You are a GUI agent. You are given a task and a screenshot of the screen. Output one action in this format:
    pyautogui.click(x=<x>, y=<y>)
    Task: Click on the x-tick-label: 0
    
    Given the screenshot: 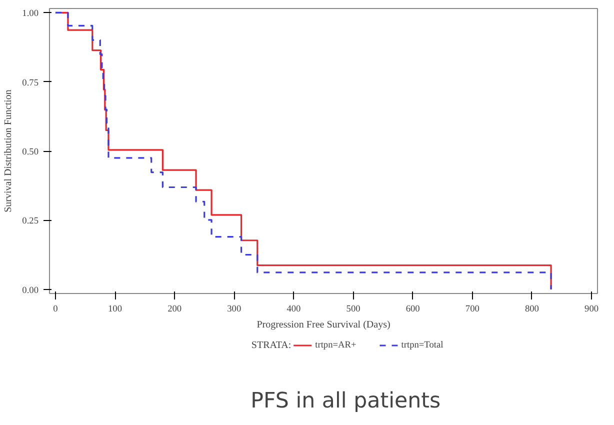 What is the action you would take?
    pyautogui.click(x=55, y=309)
    